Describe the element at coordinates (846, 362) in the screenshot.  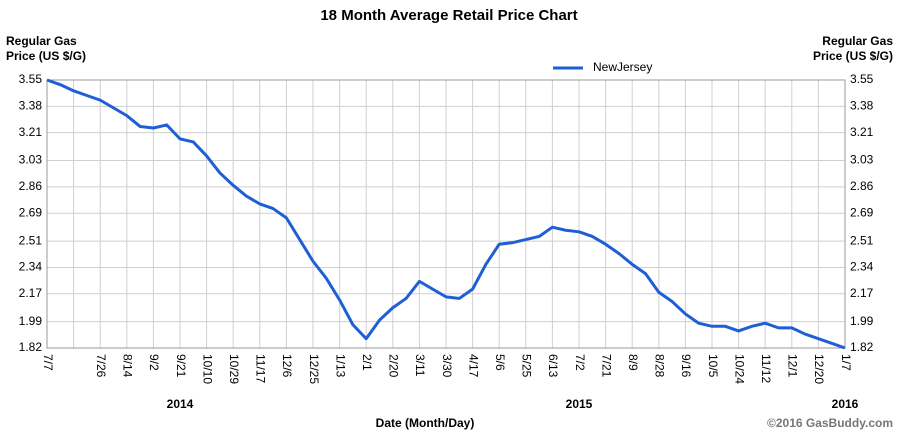
I see `x-tick-label: 1/7` at that location.